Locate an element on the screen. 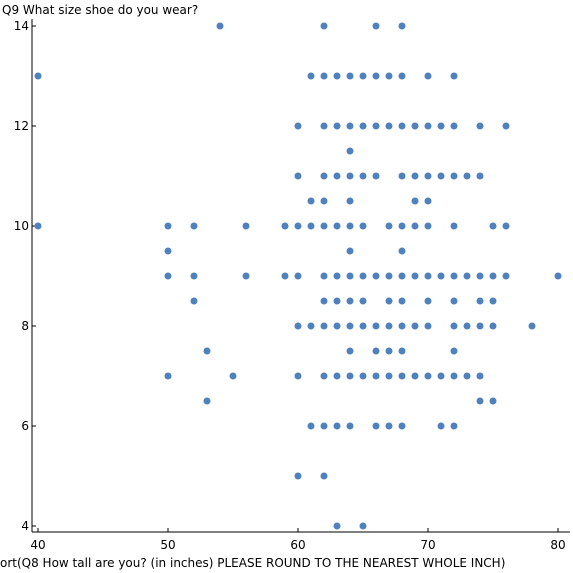  x-tick-label: 40 is located at coordinates (37, 545).